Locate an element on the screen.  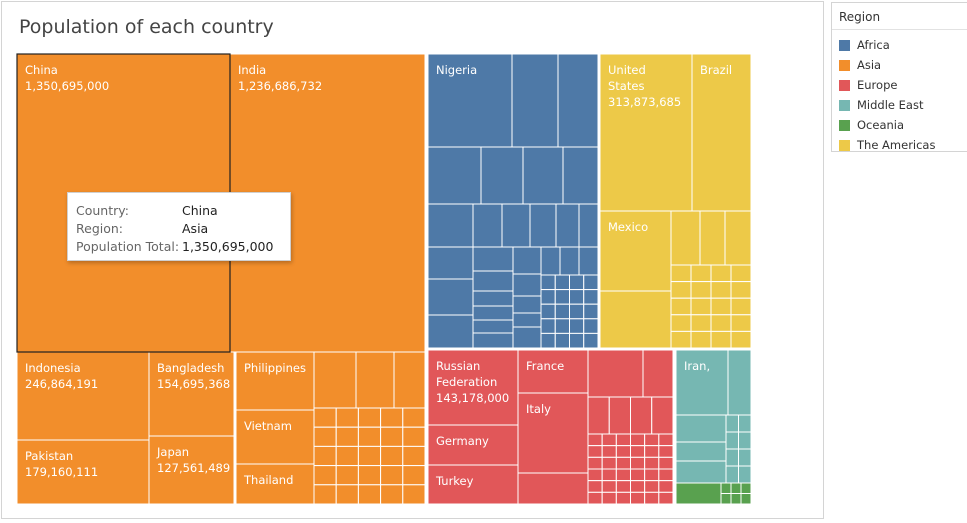
treemap-cell-pakistan is located at coordinates (83, 472).